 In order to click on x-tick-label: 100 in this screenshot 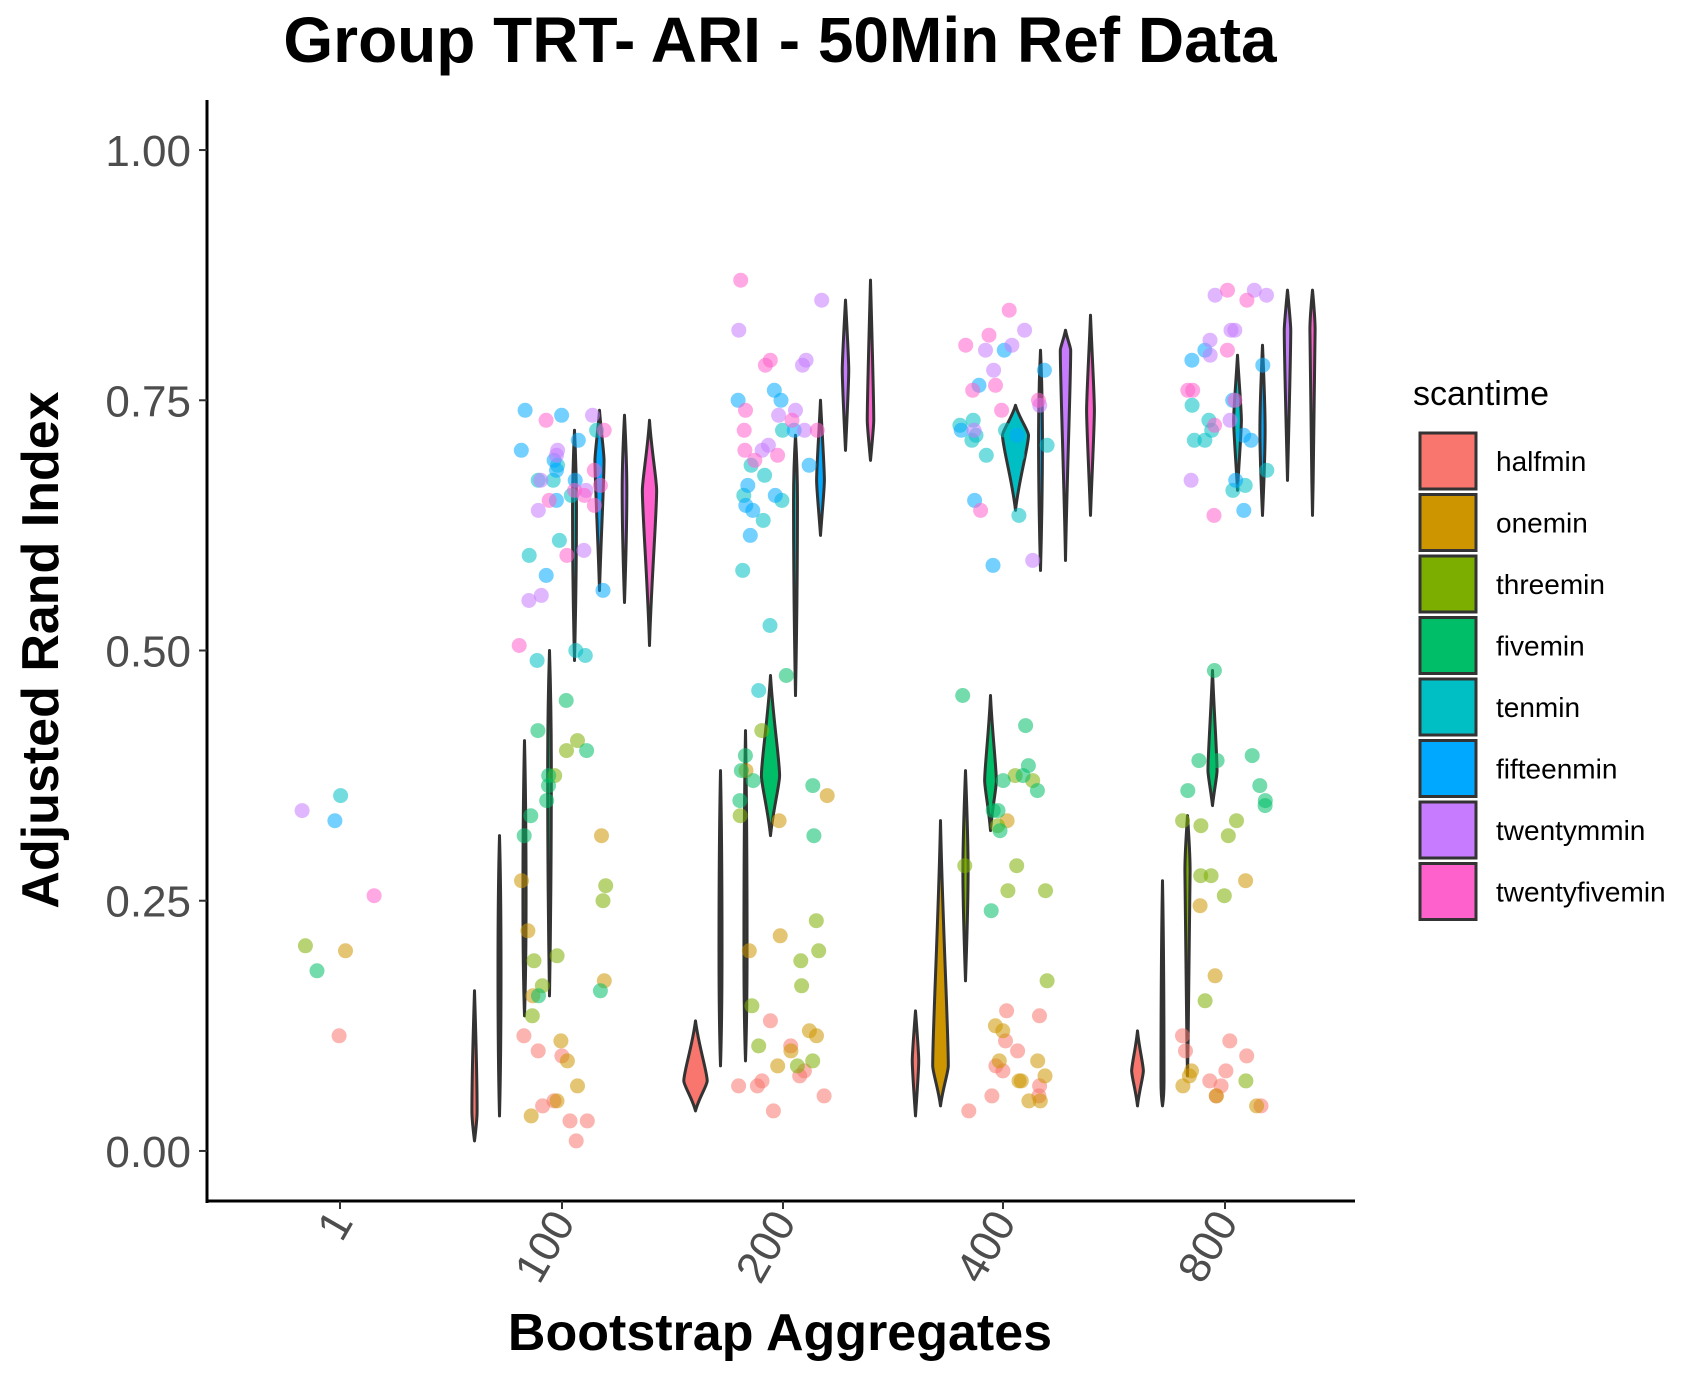, I will do `click(545, 1247)`.